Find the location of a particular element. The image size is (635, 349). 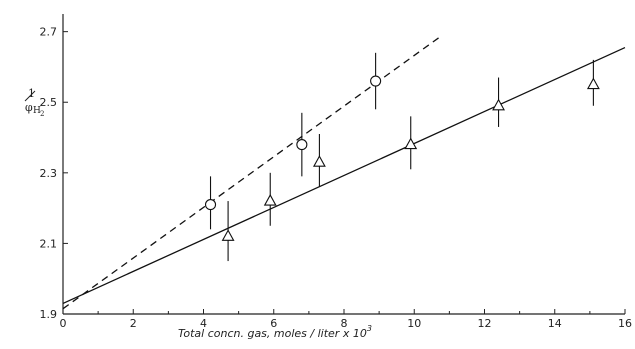

y-tick-label: 1.9 is located at coordinates (49, 314).